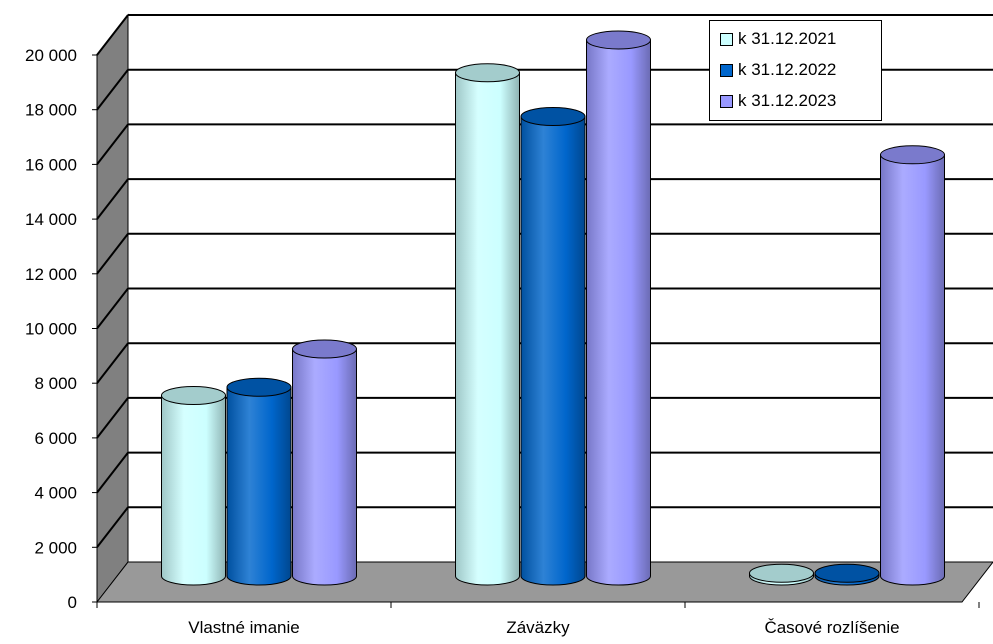 Image resolution: width=993 pixels, height=644 pixels. I want to click on y-tick-label: 0, so click(72, 602).